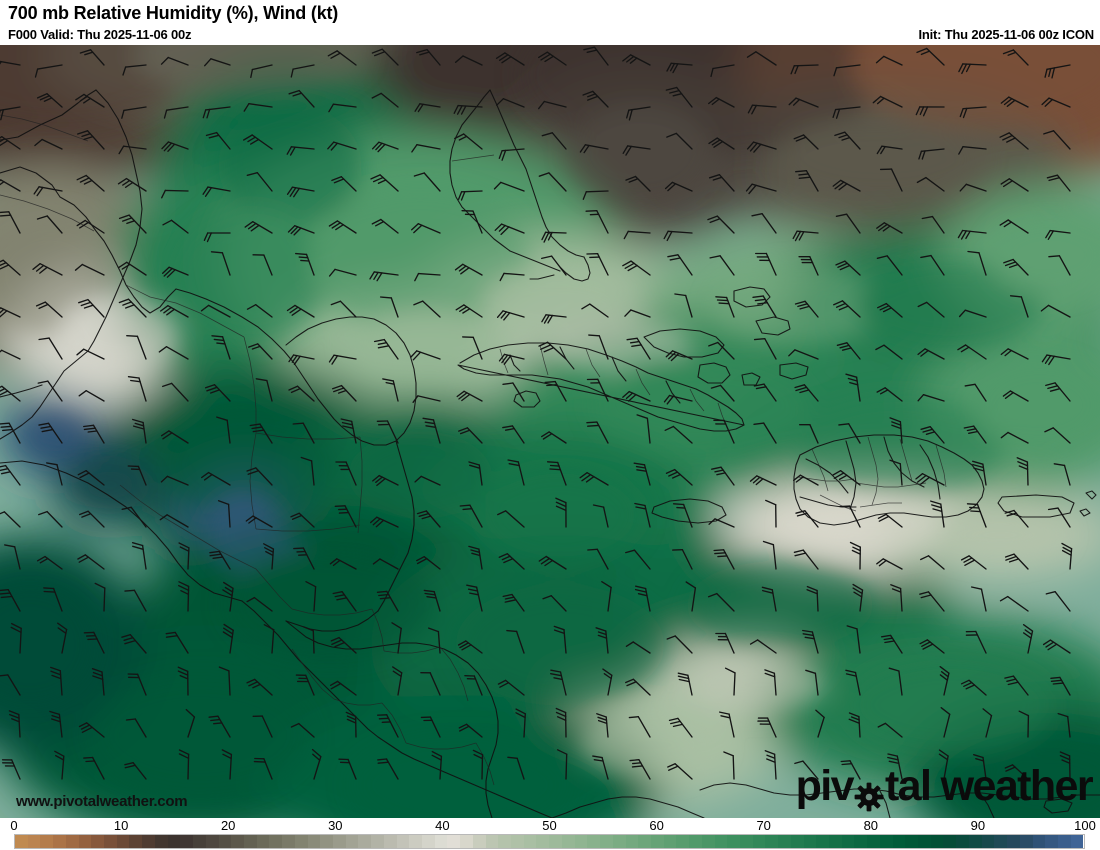  Describe the element at coordinates (173, 13) in the screenshot. I see `page-title: 700 mb Relative Humidity (%), Wind (kt)` at that location.